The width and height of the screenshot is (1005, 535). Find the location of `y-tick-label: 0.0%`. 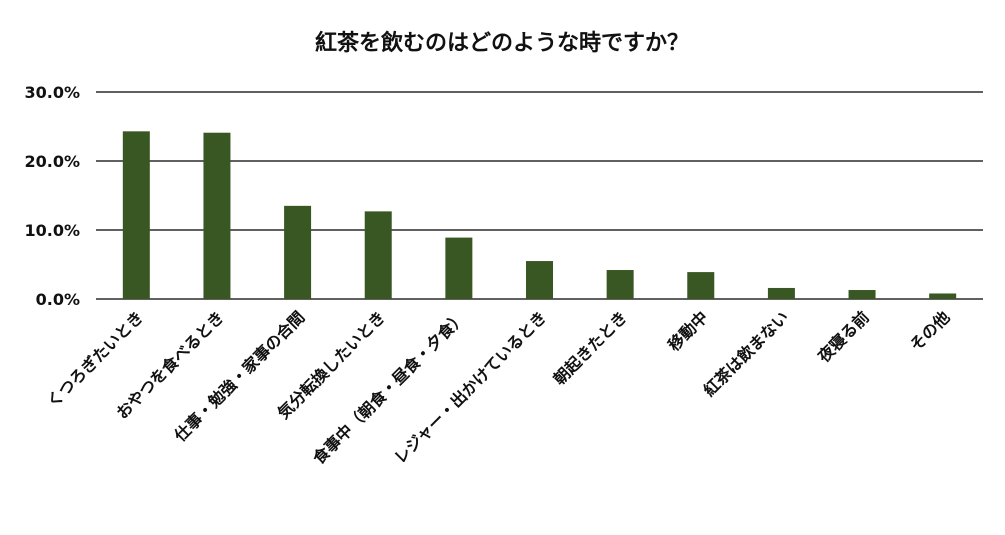

y-tick-label: 0.0% is located at coordinates (58, 299).